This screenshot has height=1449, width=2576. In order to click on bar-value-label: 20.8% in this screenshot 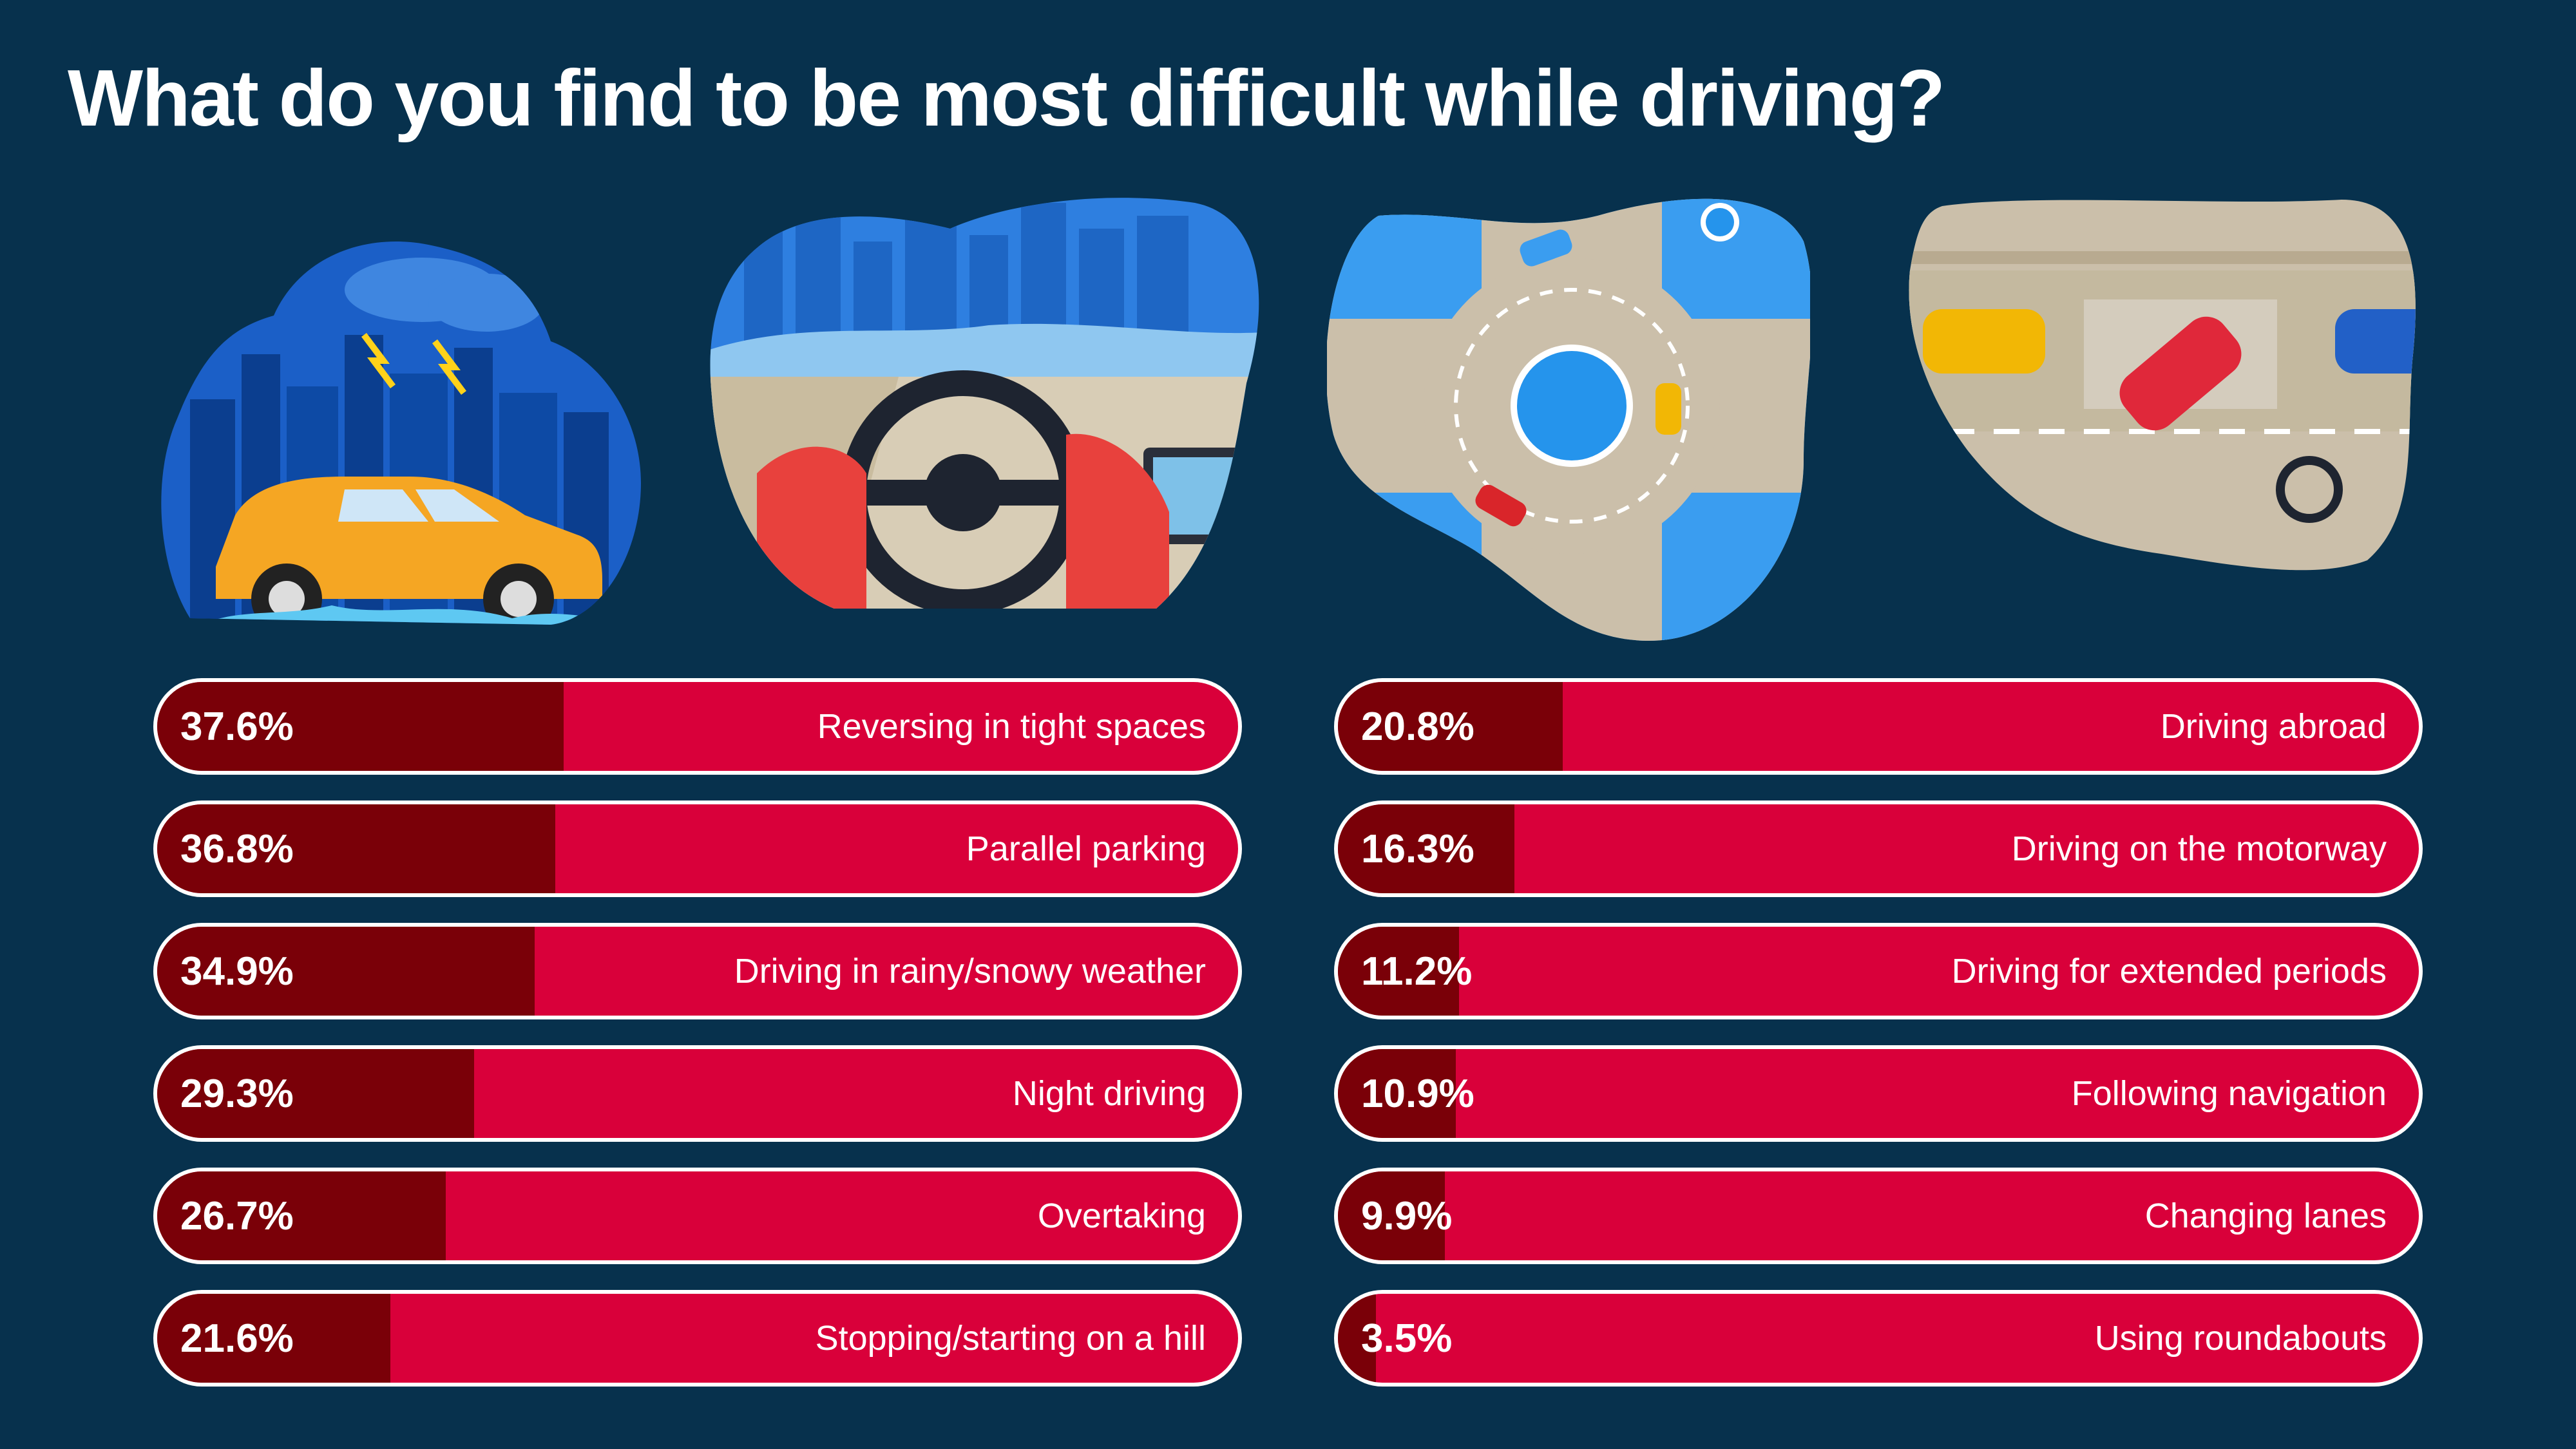, I will do `click(1417, 726)`.